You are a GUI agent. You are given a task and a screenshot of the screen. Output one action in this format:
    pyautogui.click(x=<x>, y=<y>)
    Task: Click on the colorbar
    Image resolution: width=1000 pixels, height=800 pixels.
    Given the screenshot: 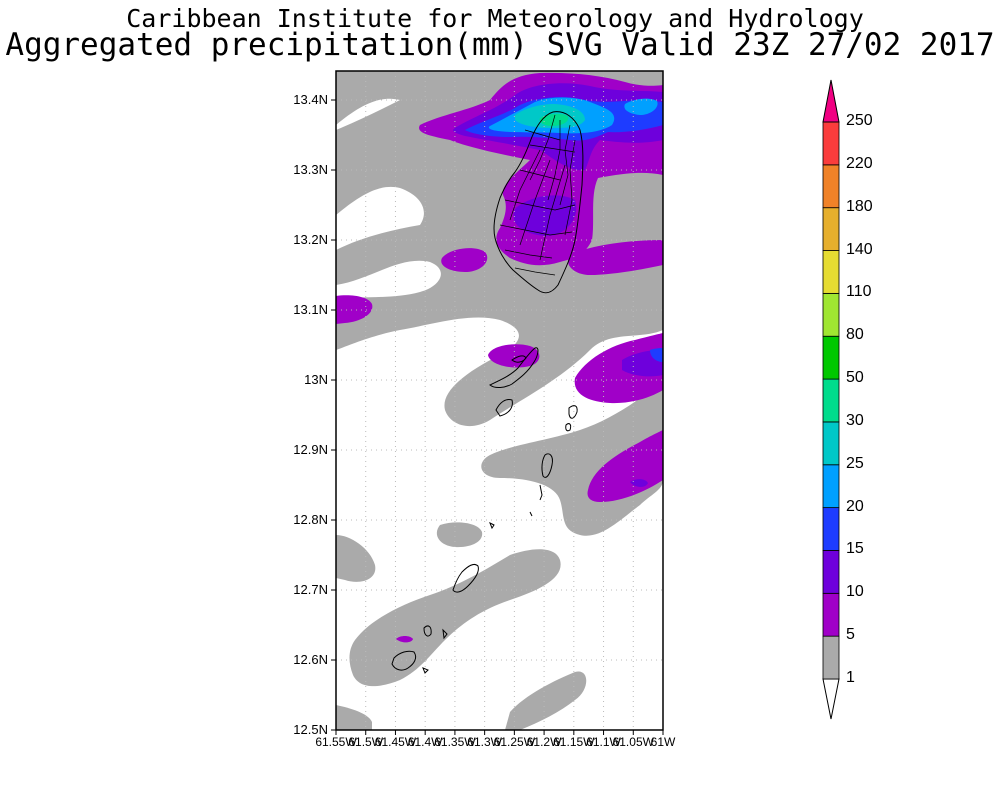 What is the action you would take?
    pyautogui.click(x=831, y=399)
    